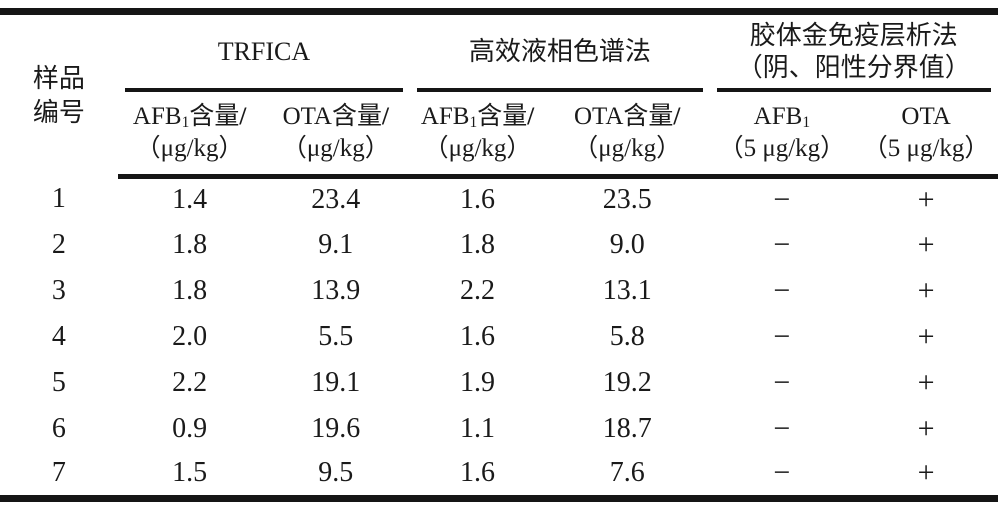  What do you see at coordinates (336, 428) in the screenshot?
I see `value-cell: 19.6` at bounding box center [336, 428].